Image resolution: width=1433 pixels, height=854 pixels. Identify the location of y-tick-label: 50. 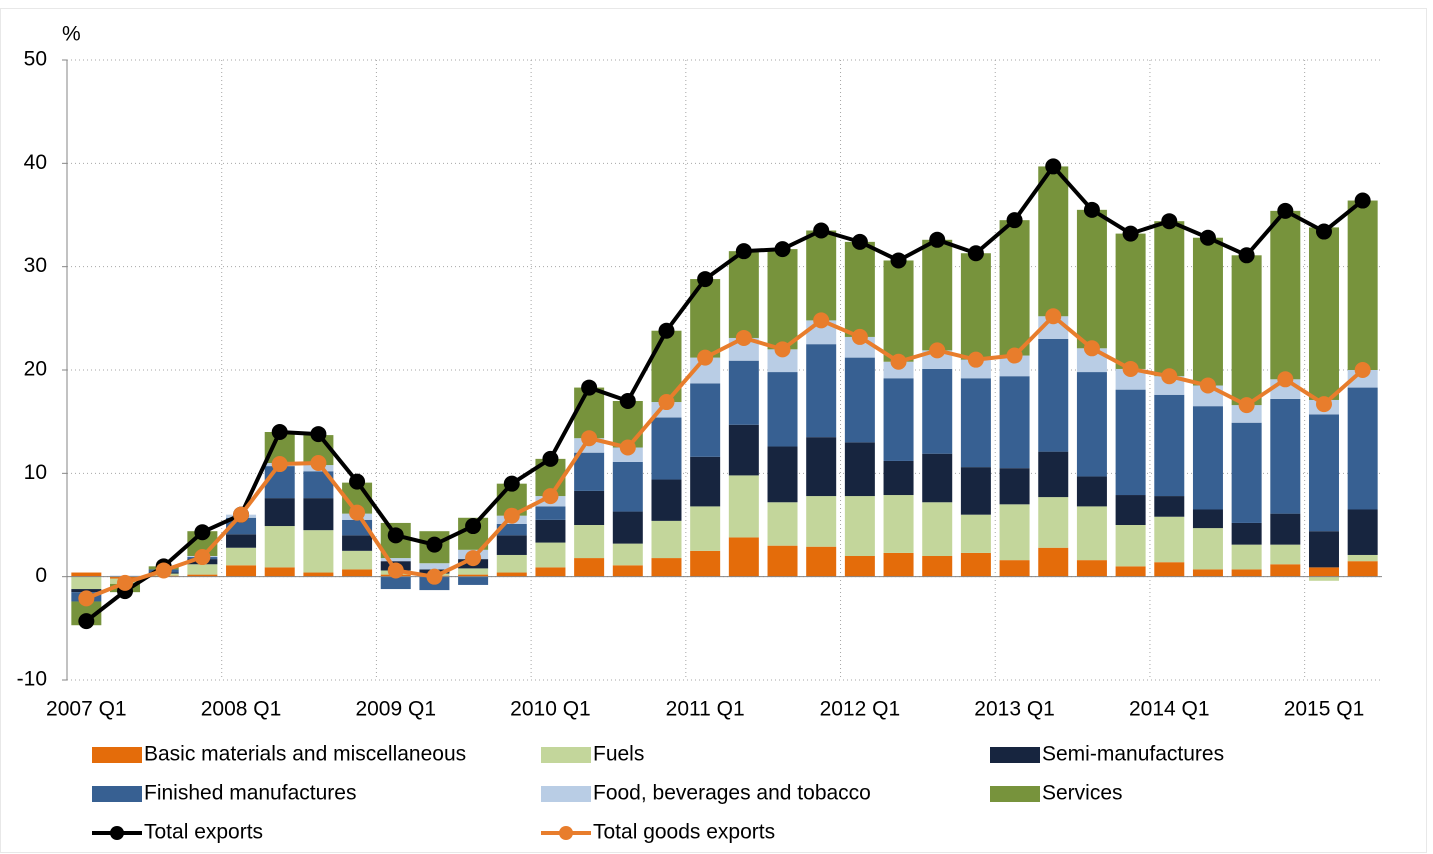
(35, 59).